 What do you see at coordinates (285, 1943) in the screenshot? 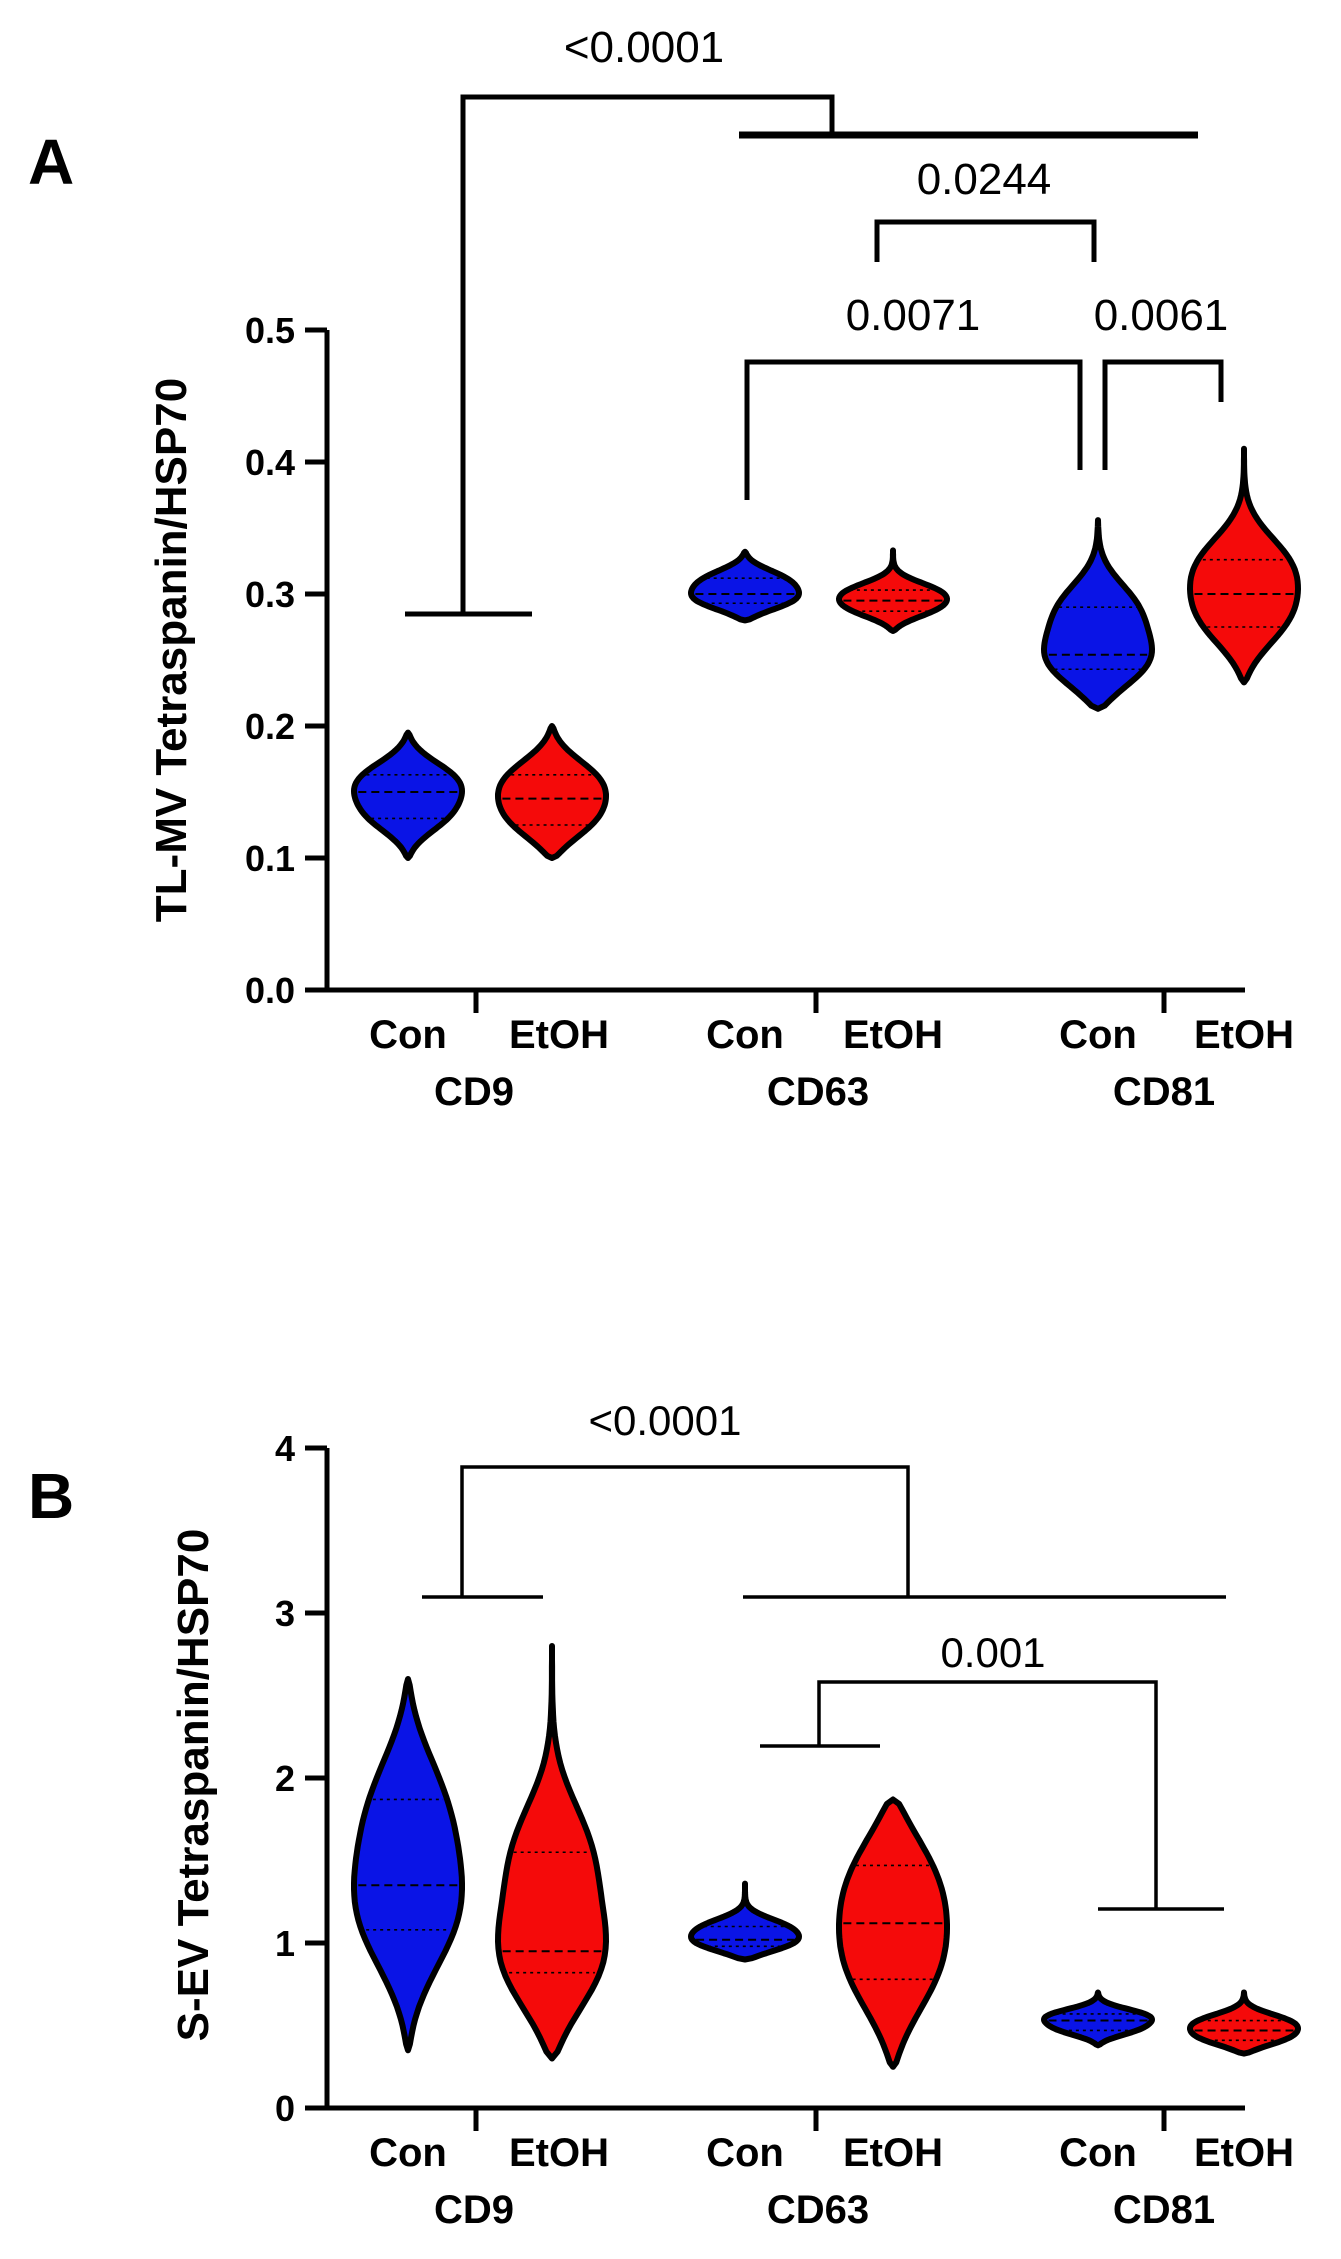
I see `panel-b-y-tick-label-1: 1` at bounding box center [285, 1943].